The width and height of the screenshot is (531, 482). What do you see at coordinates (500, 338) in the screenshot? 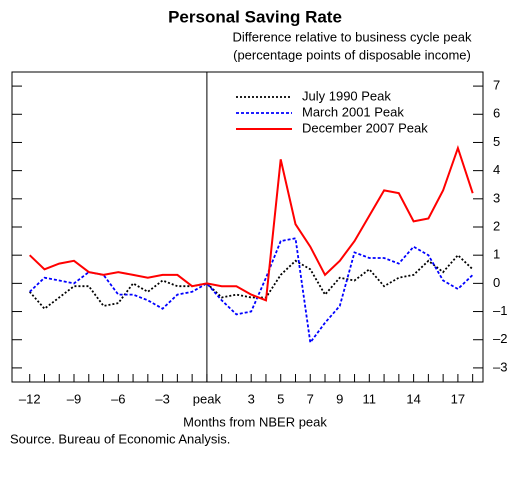
I see `y-tick-label: –2` at bounding box center [500, 338].